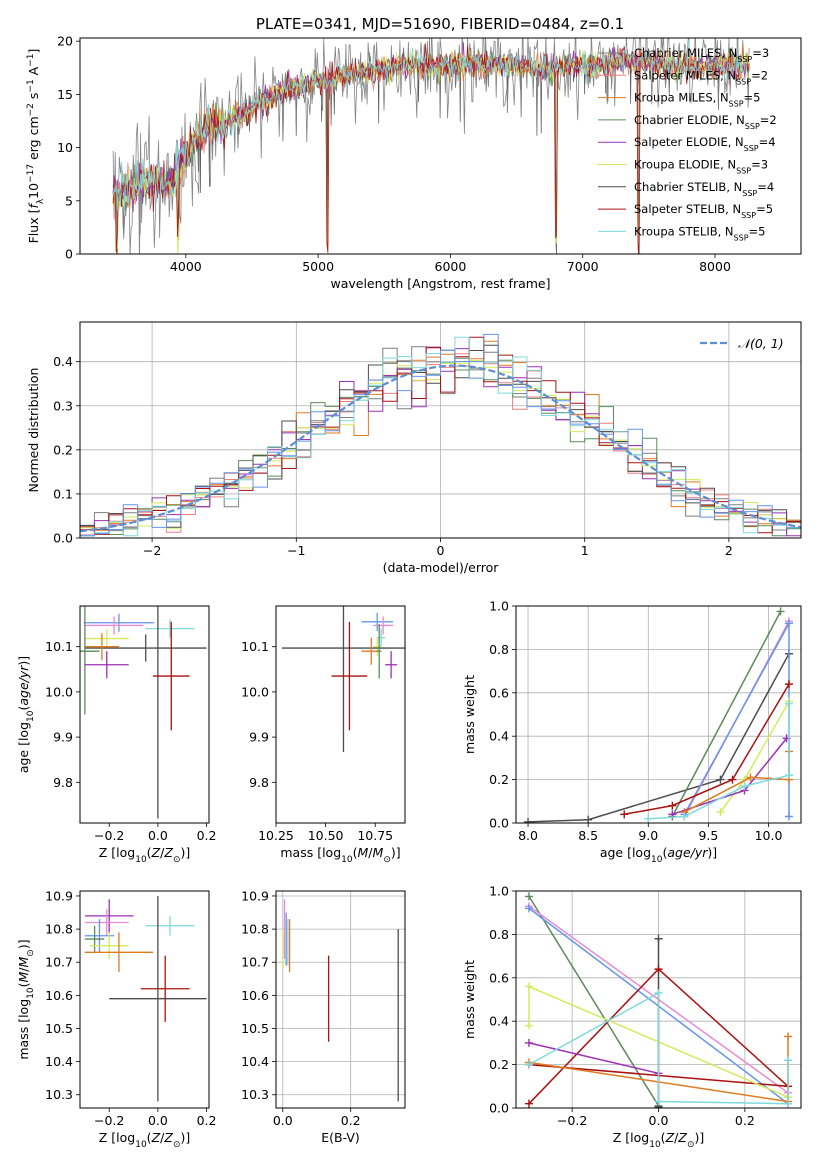 The image size is (819, 1170). I want to click on x-tick-label: 7000, so click(583, 266).